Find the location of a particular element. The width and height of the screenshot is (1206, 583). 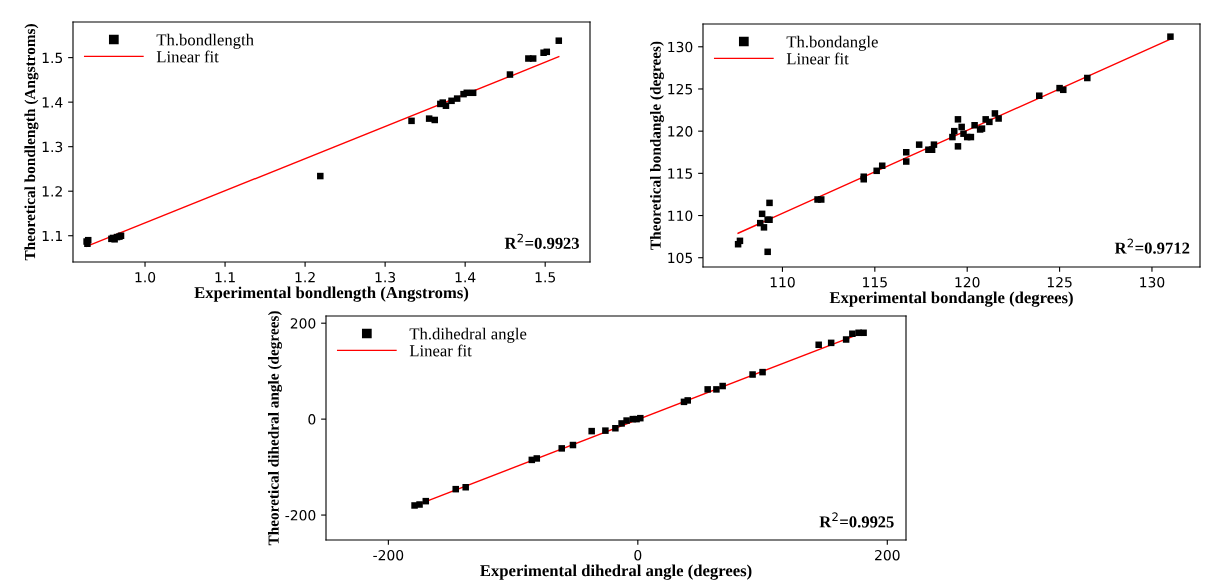

x-tick-label: -200 is located at coordinates (388, 555).